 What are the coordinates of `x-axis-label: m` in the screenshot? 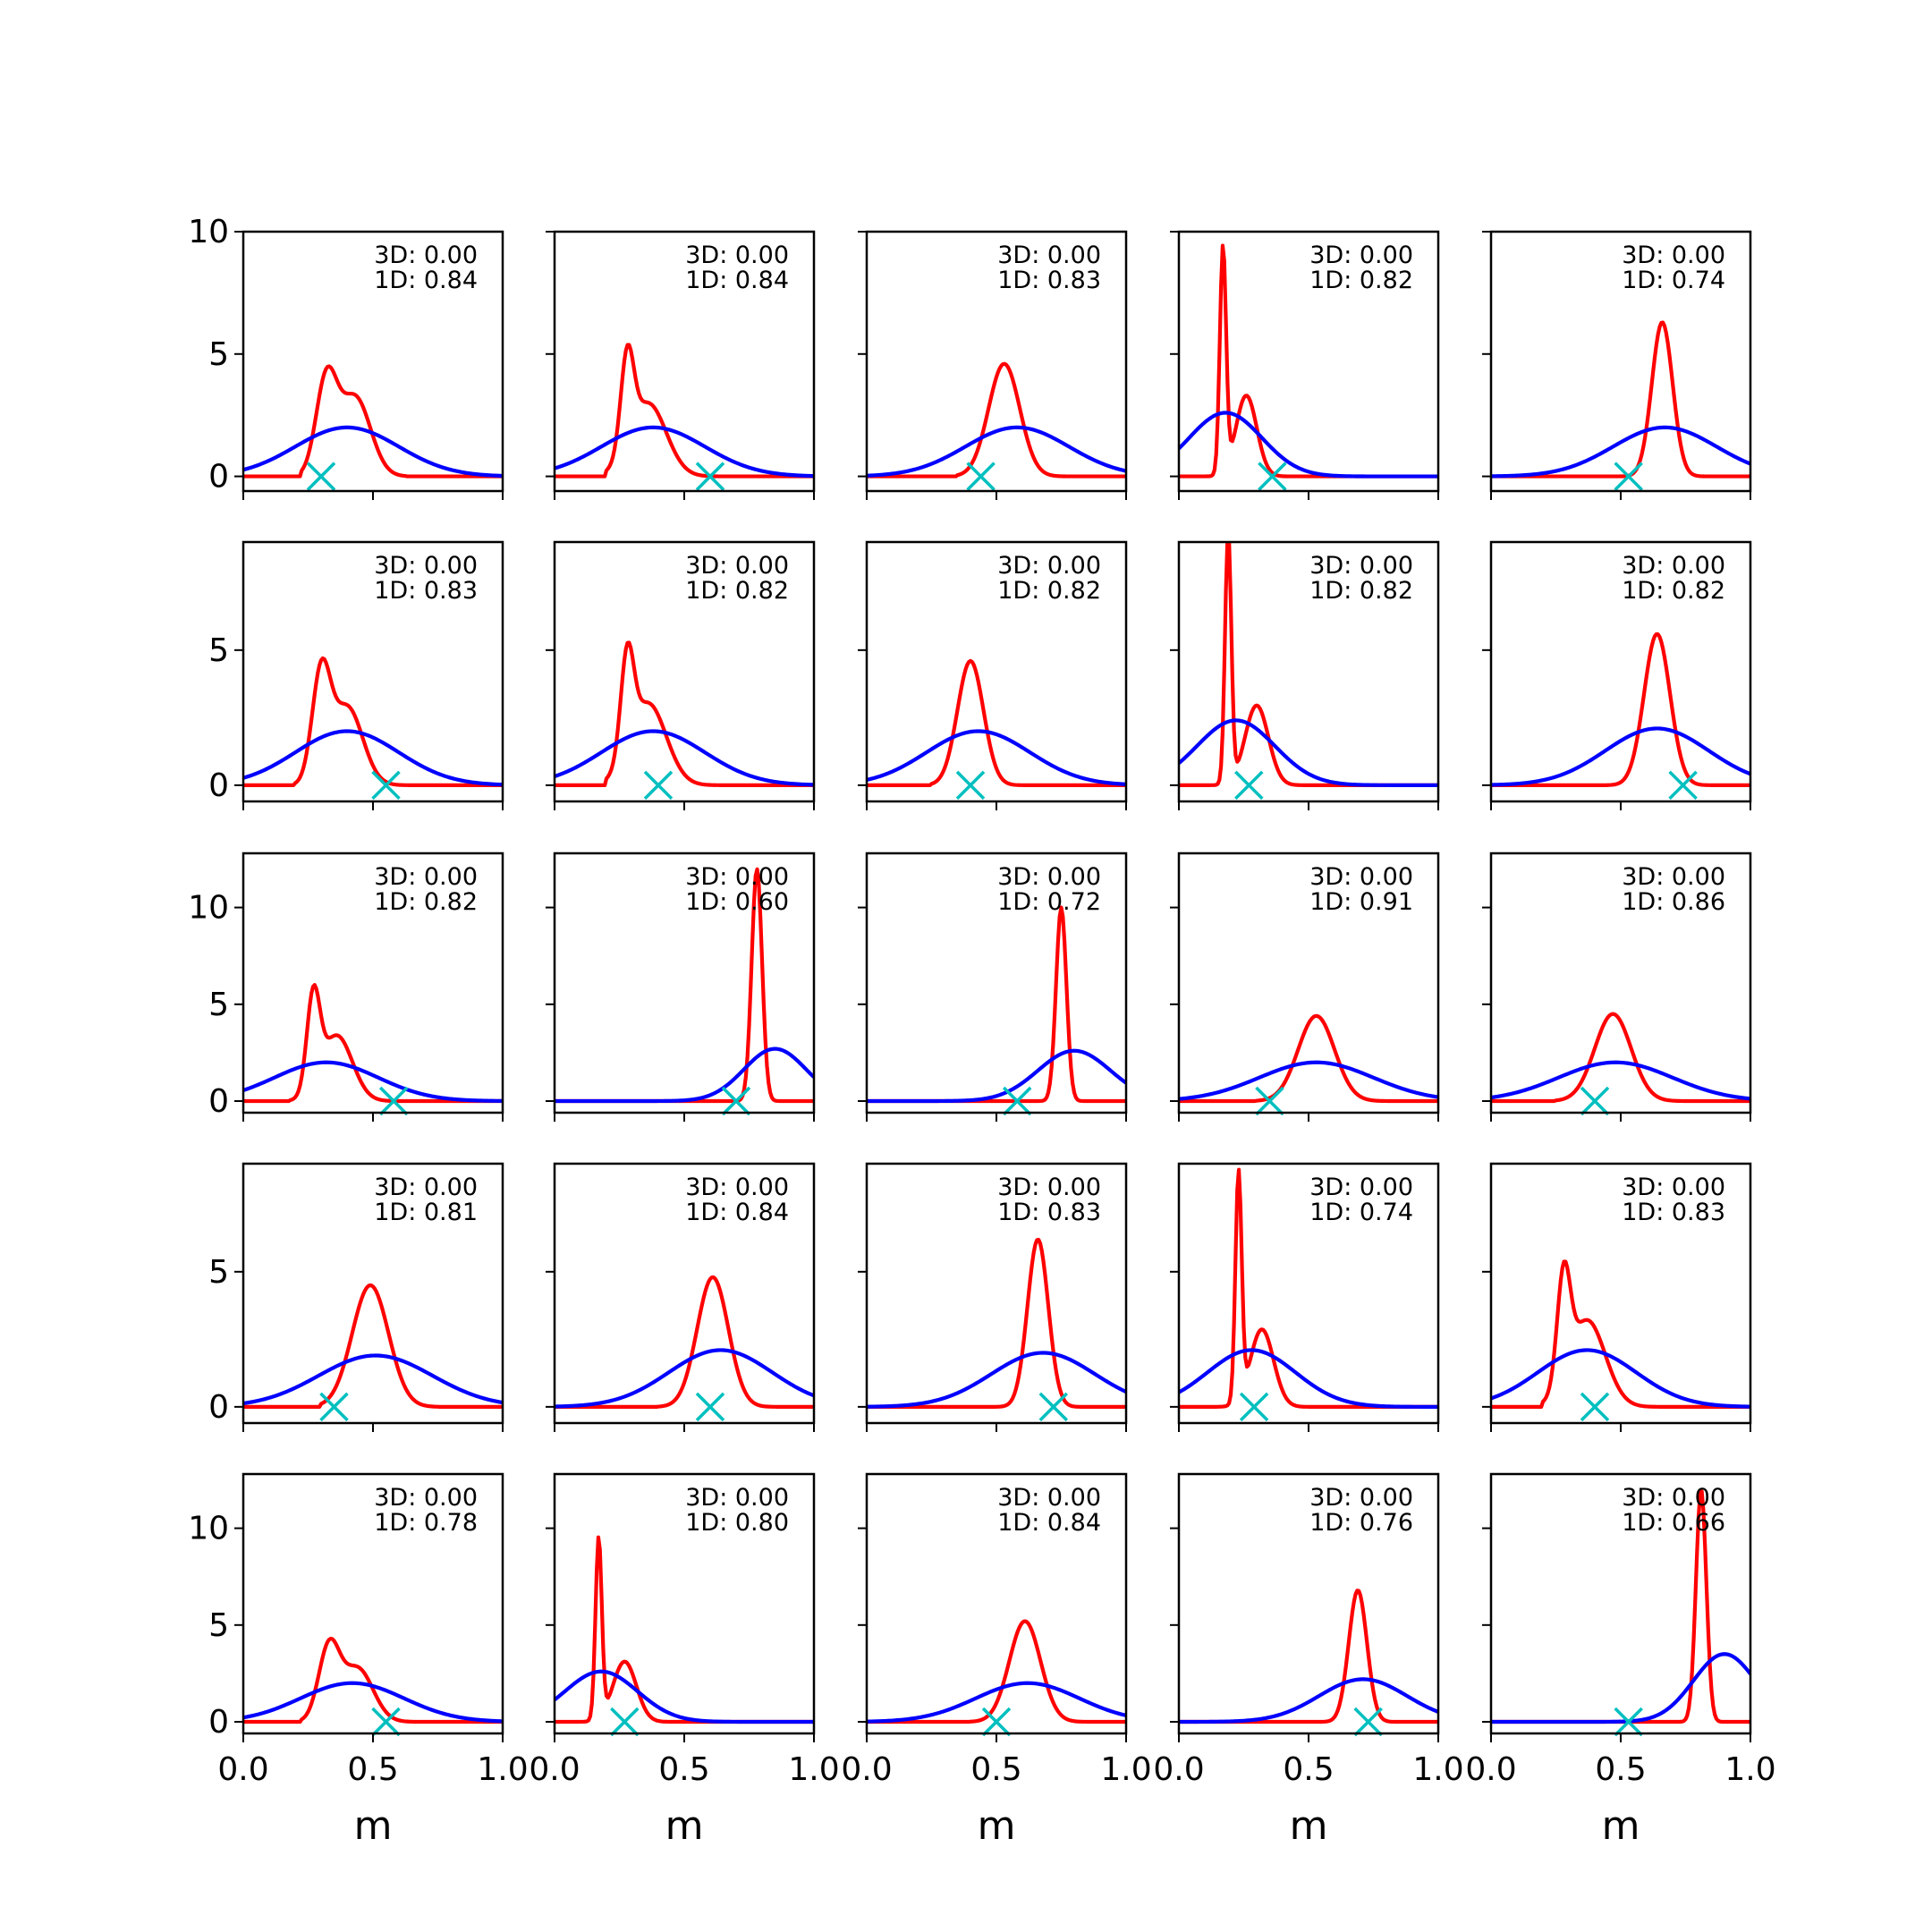 It's located at (684, 1826).